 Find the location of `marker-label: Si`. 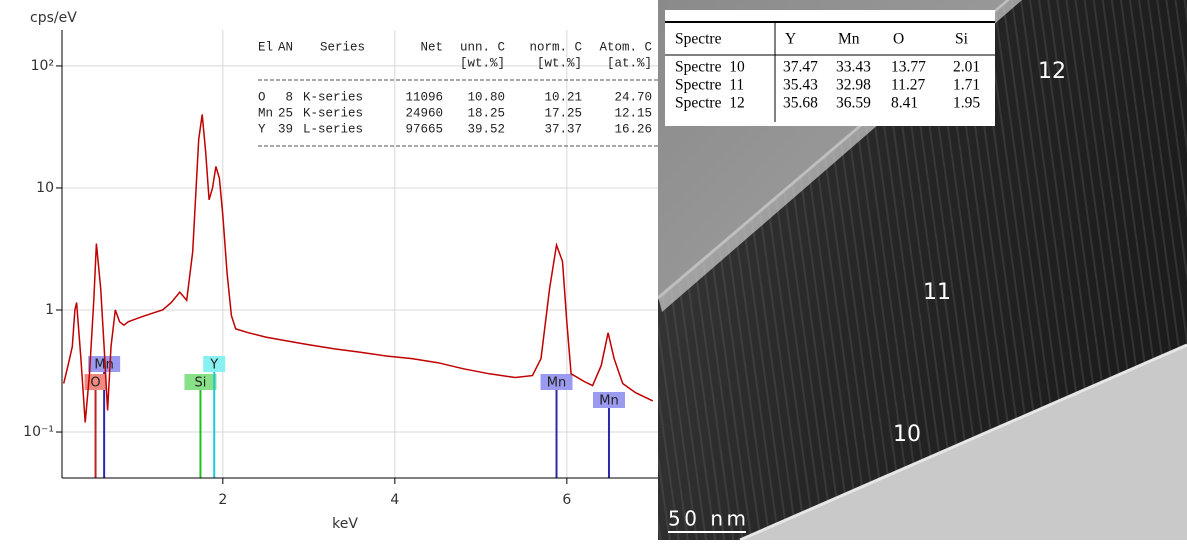

marker-label: Si is located at coordinates (201, 383).